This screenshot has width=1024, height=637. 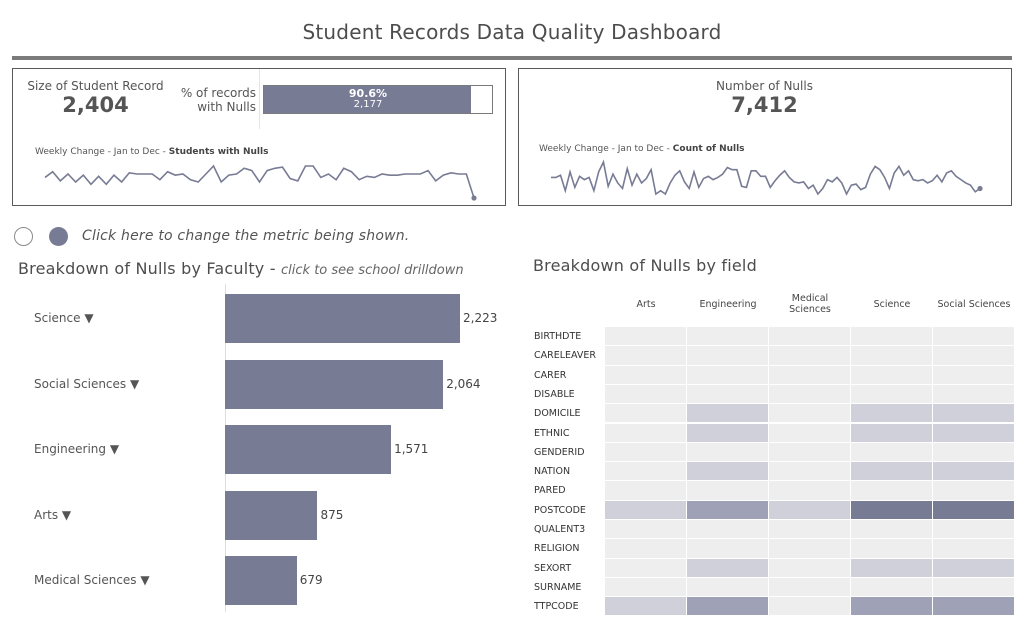 I want to click on title-divider, so click(x=512, y=58).